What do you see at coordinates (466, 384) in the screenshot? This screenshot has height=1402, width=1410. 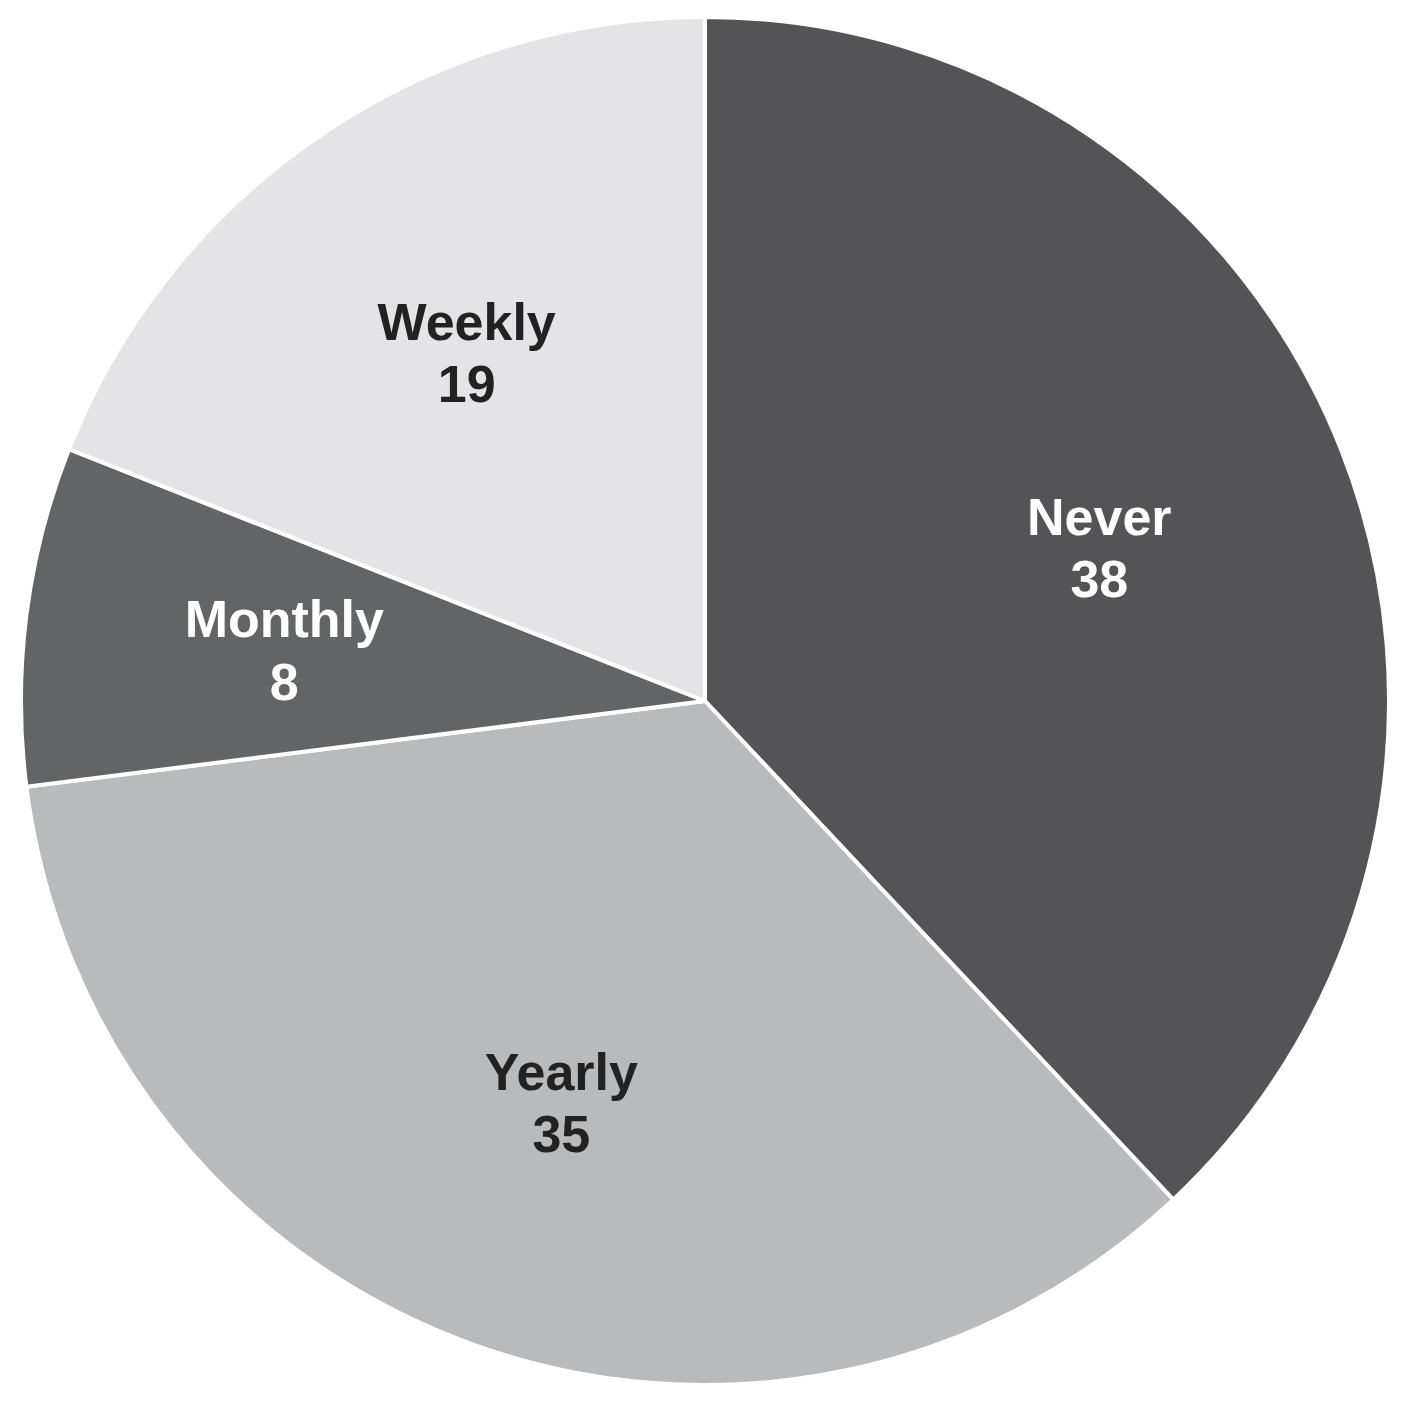 I see `data-label: 19` at bounding box center [466, 384].